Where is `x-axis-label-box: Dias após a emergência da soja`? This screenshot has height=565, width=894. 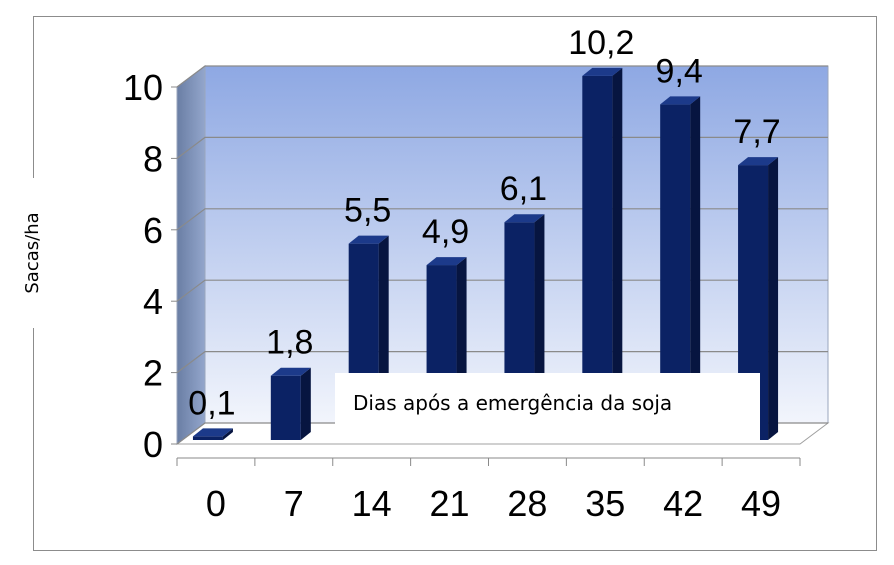
x-axis-label-box: Dias após a emergência da soja is located at coordinates (547, 406).